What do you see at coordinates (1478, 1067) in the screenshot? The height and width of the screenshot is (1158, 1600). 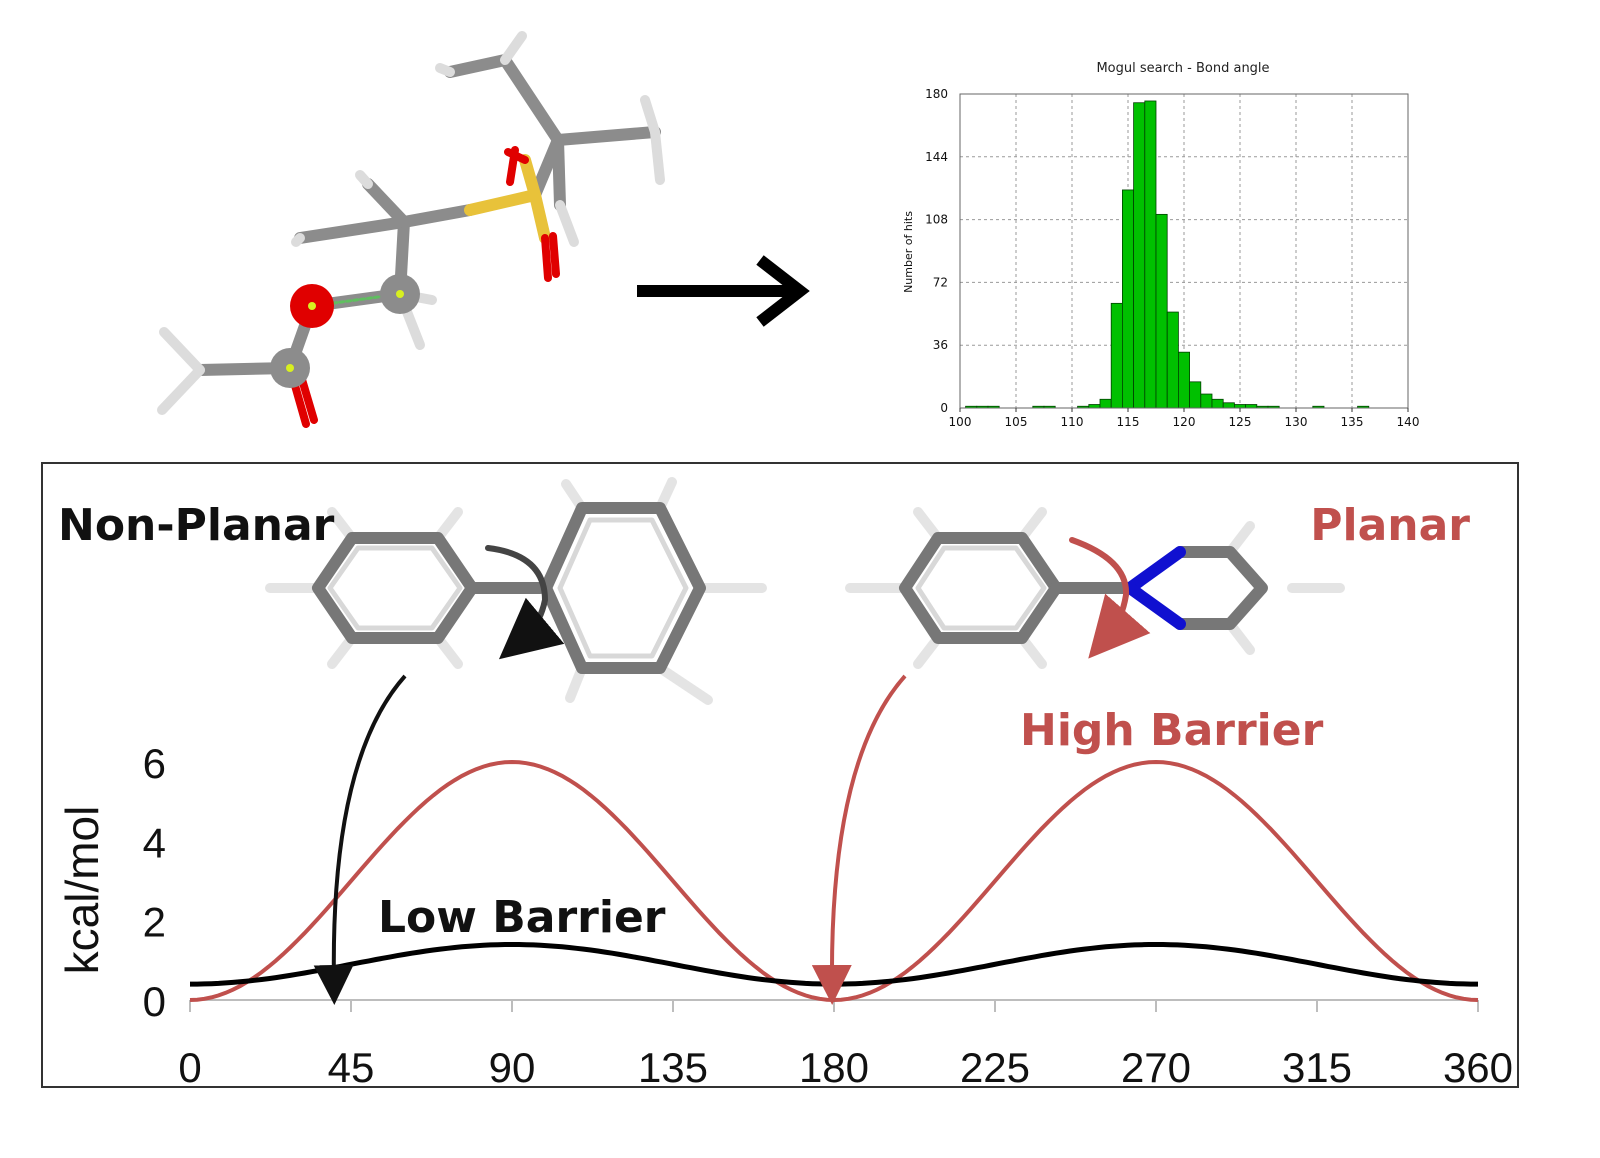 I see `energy-x-tick-label: 360` at bounding box center [1478, 1067].